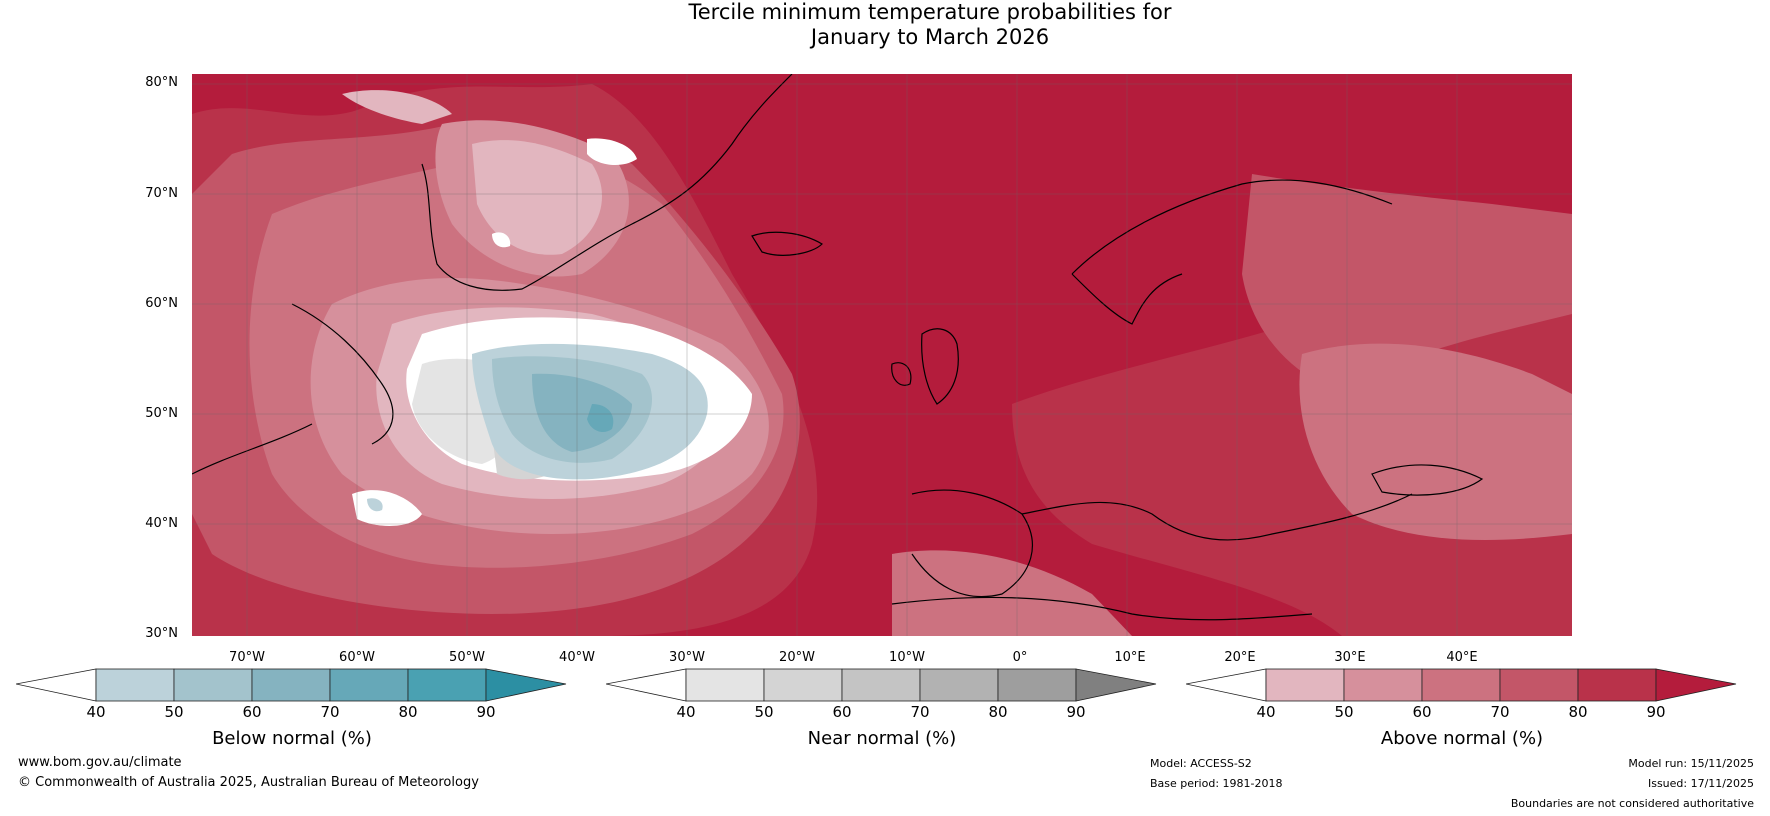 The width and height of the screenshot is (1770, 816). I want to click on colorbar-near-normal, so click(881, 685).